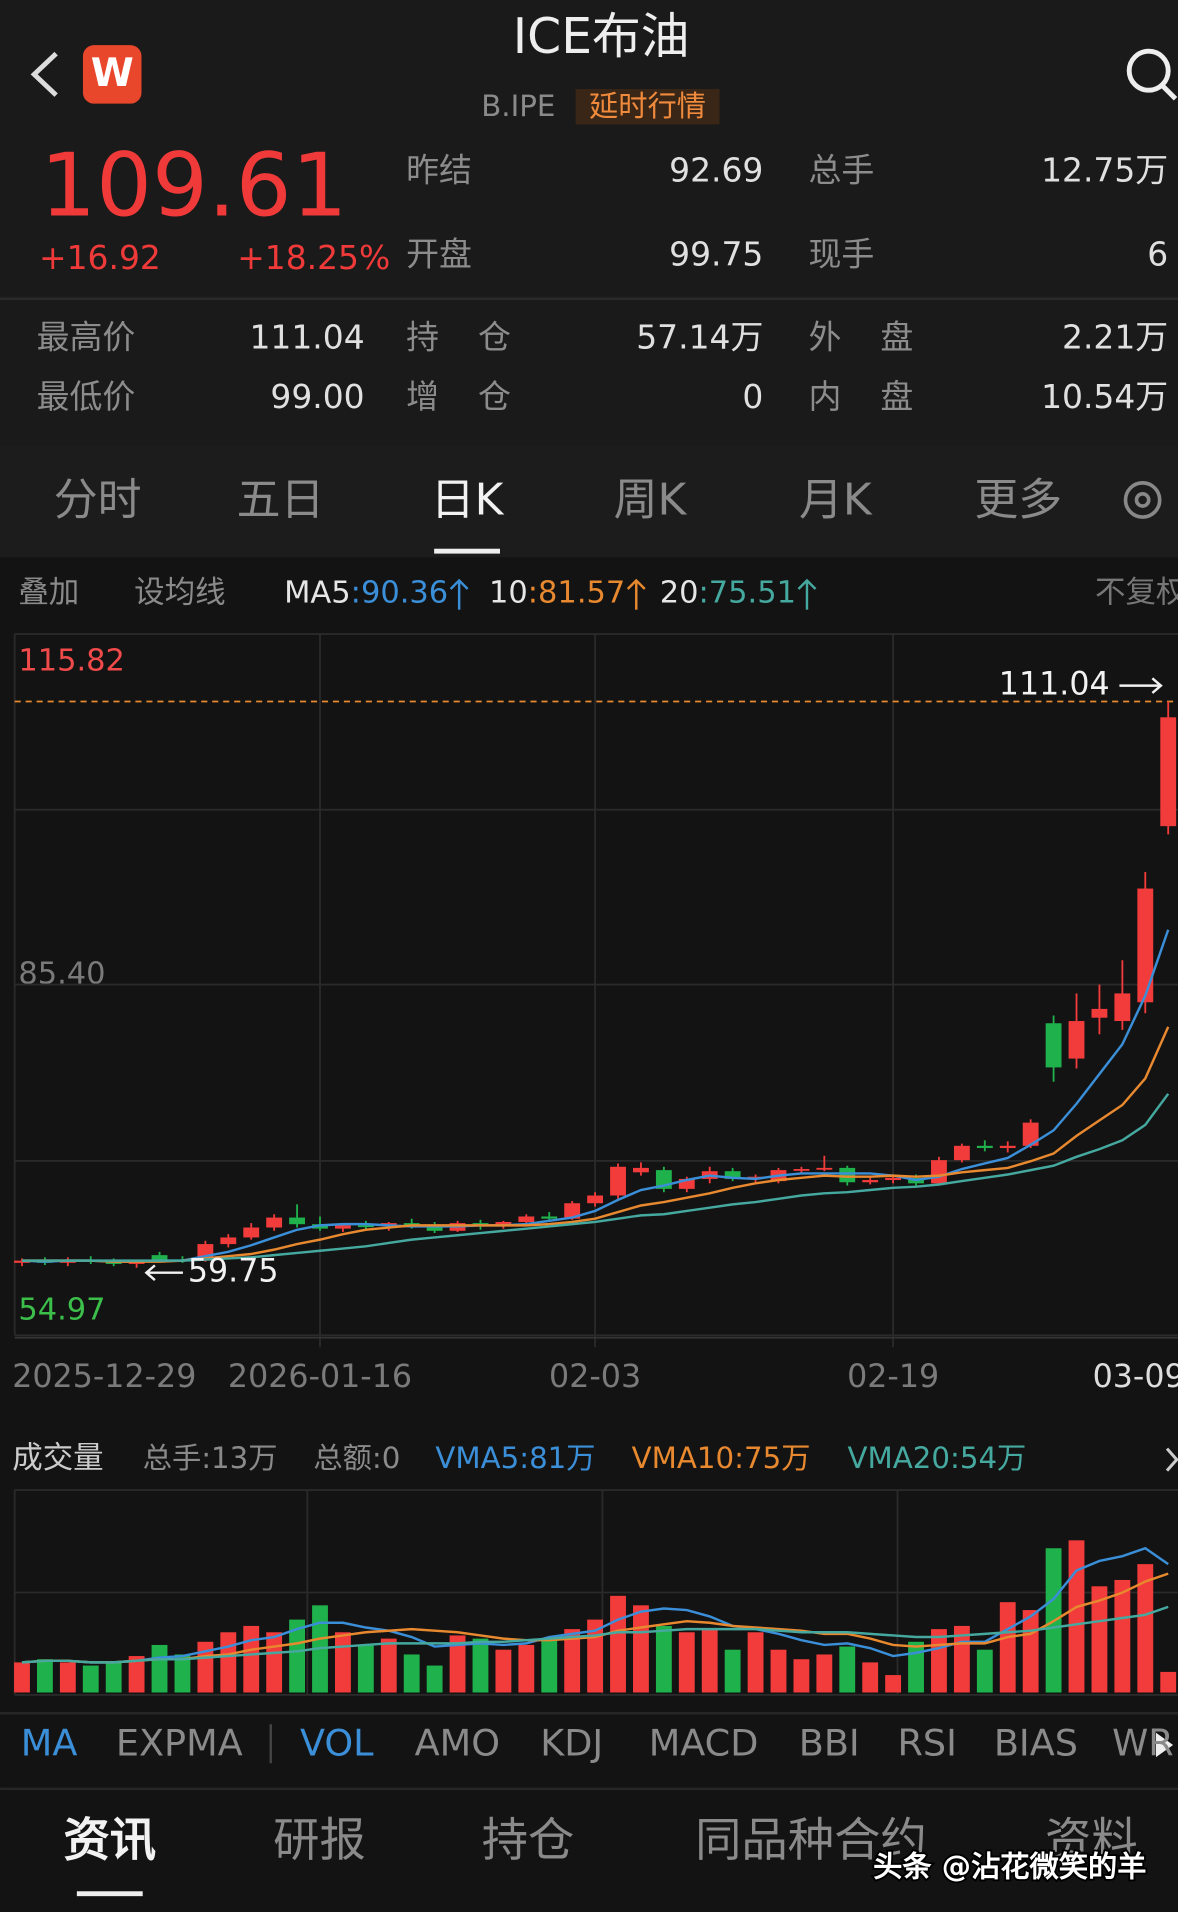  I want to click on ma-legend-name: 10, so click(508, 592).